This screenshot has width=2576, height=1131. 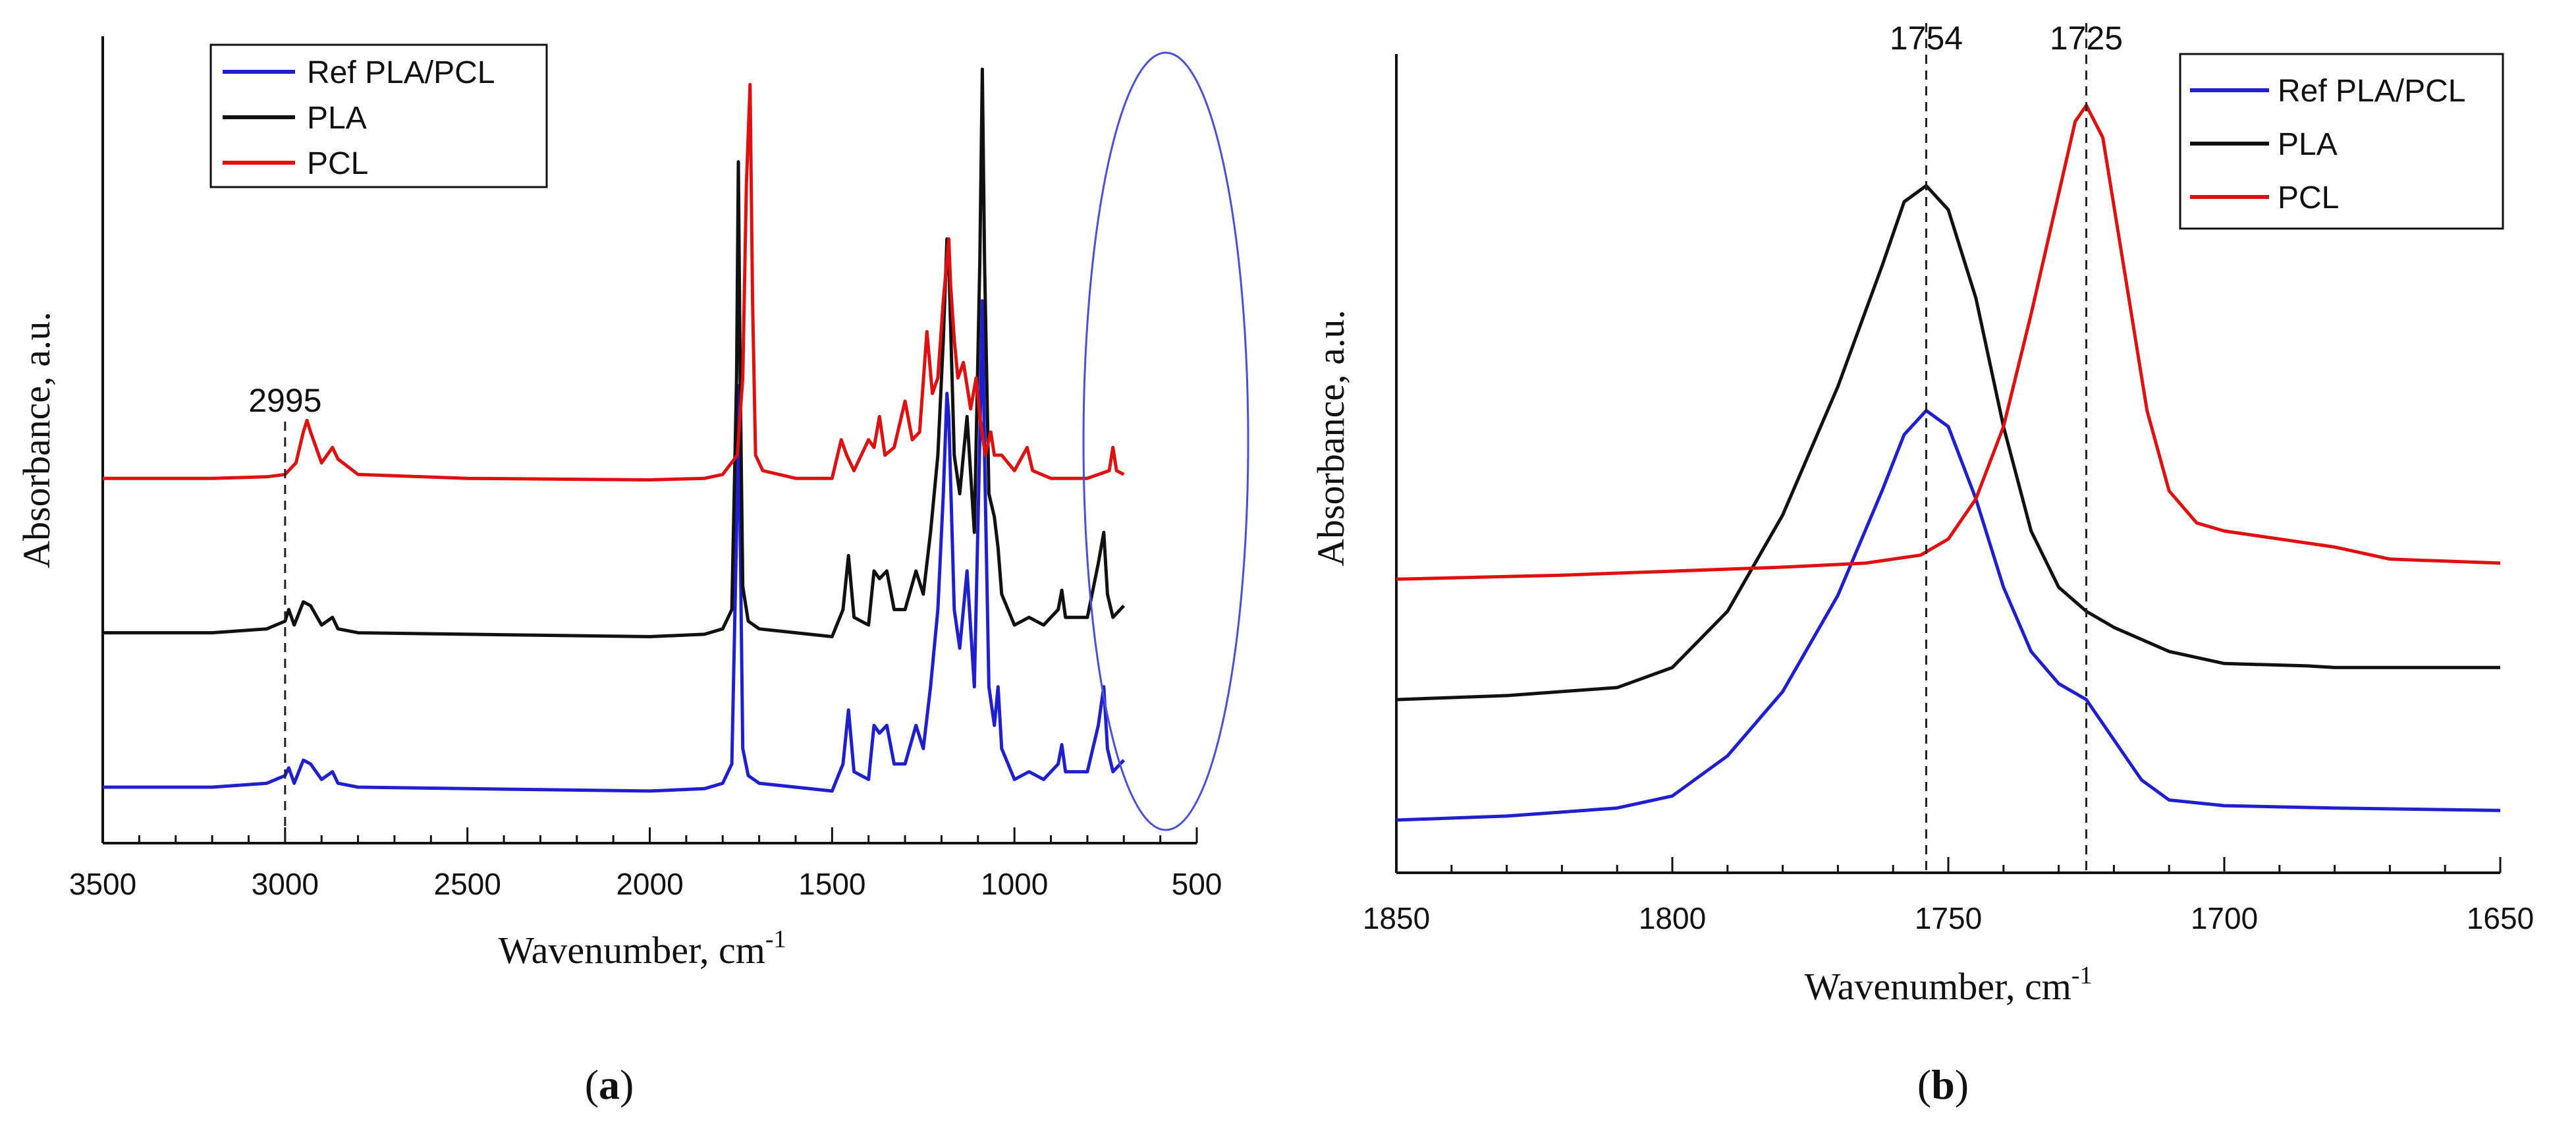 What do you see at coordinates (401, 73) in the screenshot?
I see `panel-a-legend-label-ref: Ref PLA/PCL` at bounding box center [401, 73].